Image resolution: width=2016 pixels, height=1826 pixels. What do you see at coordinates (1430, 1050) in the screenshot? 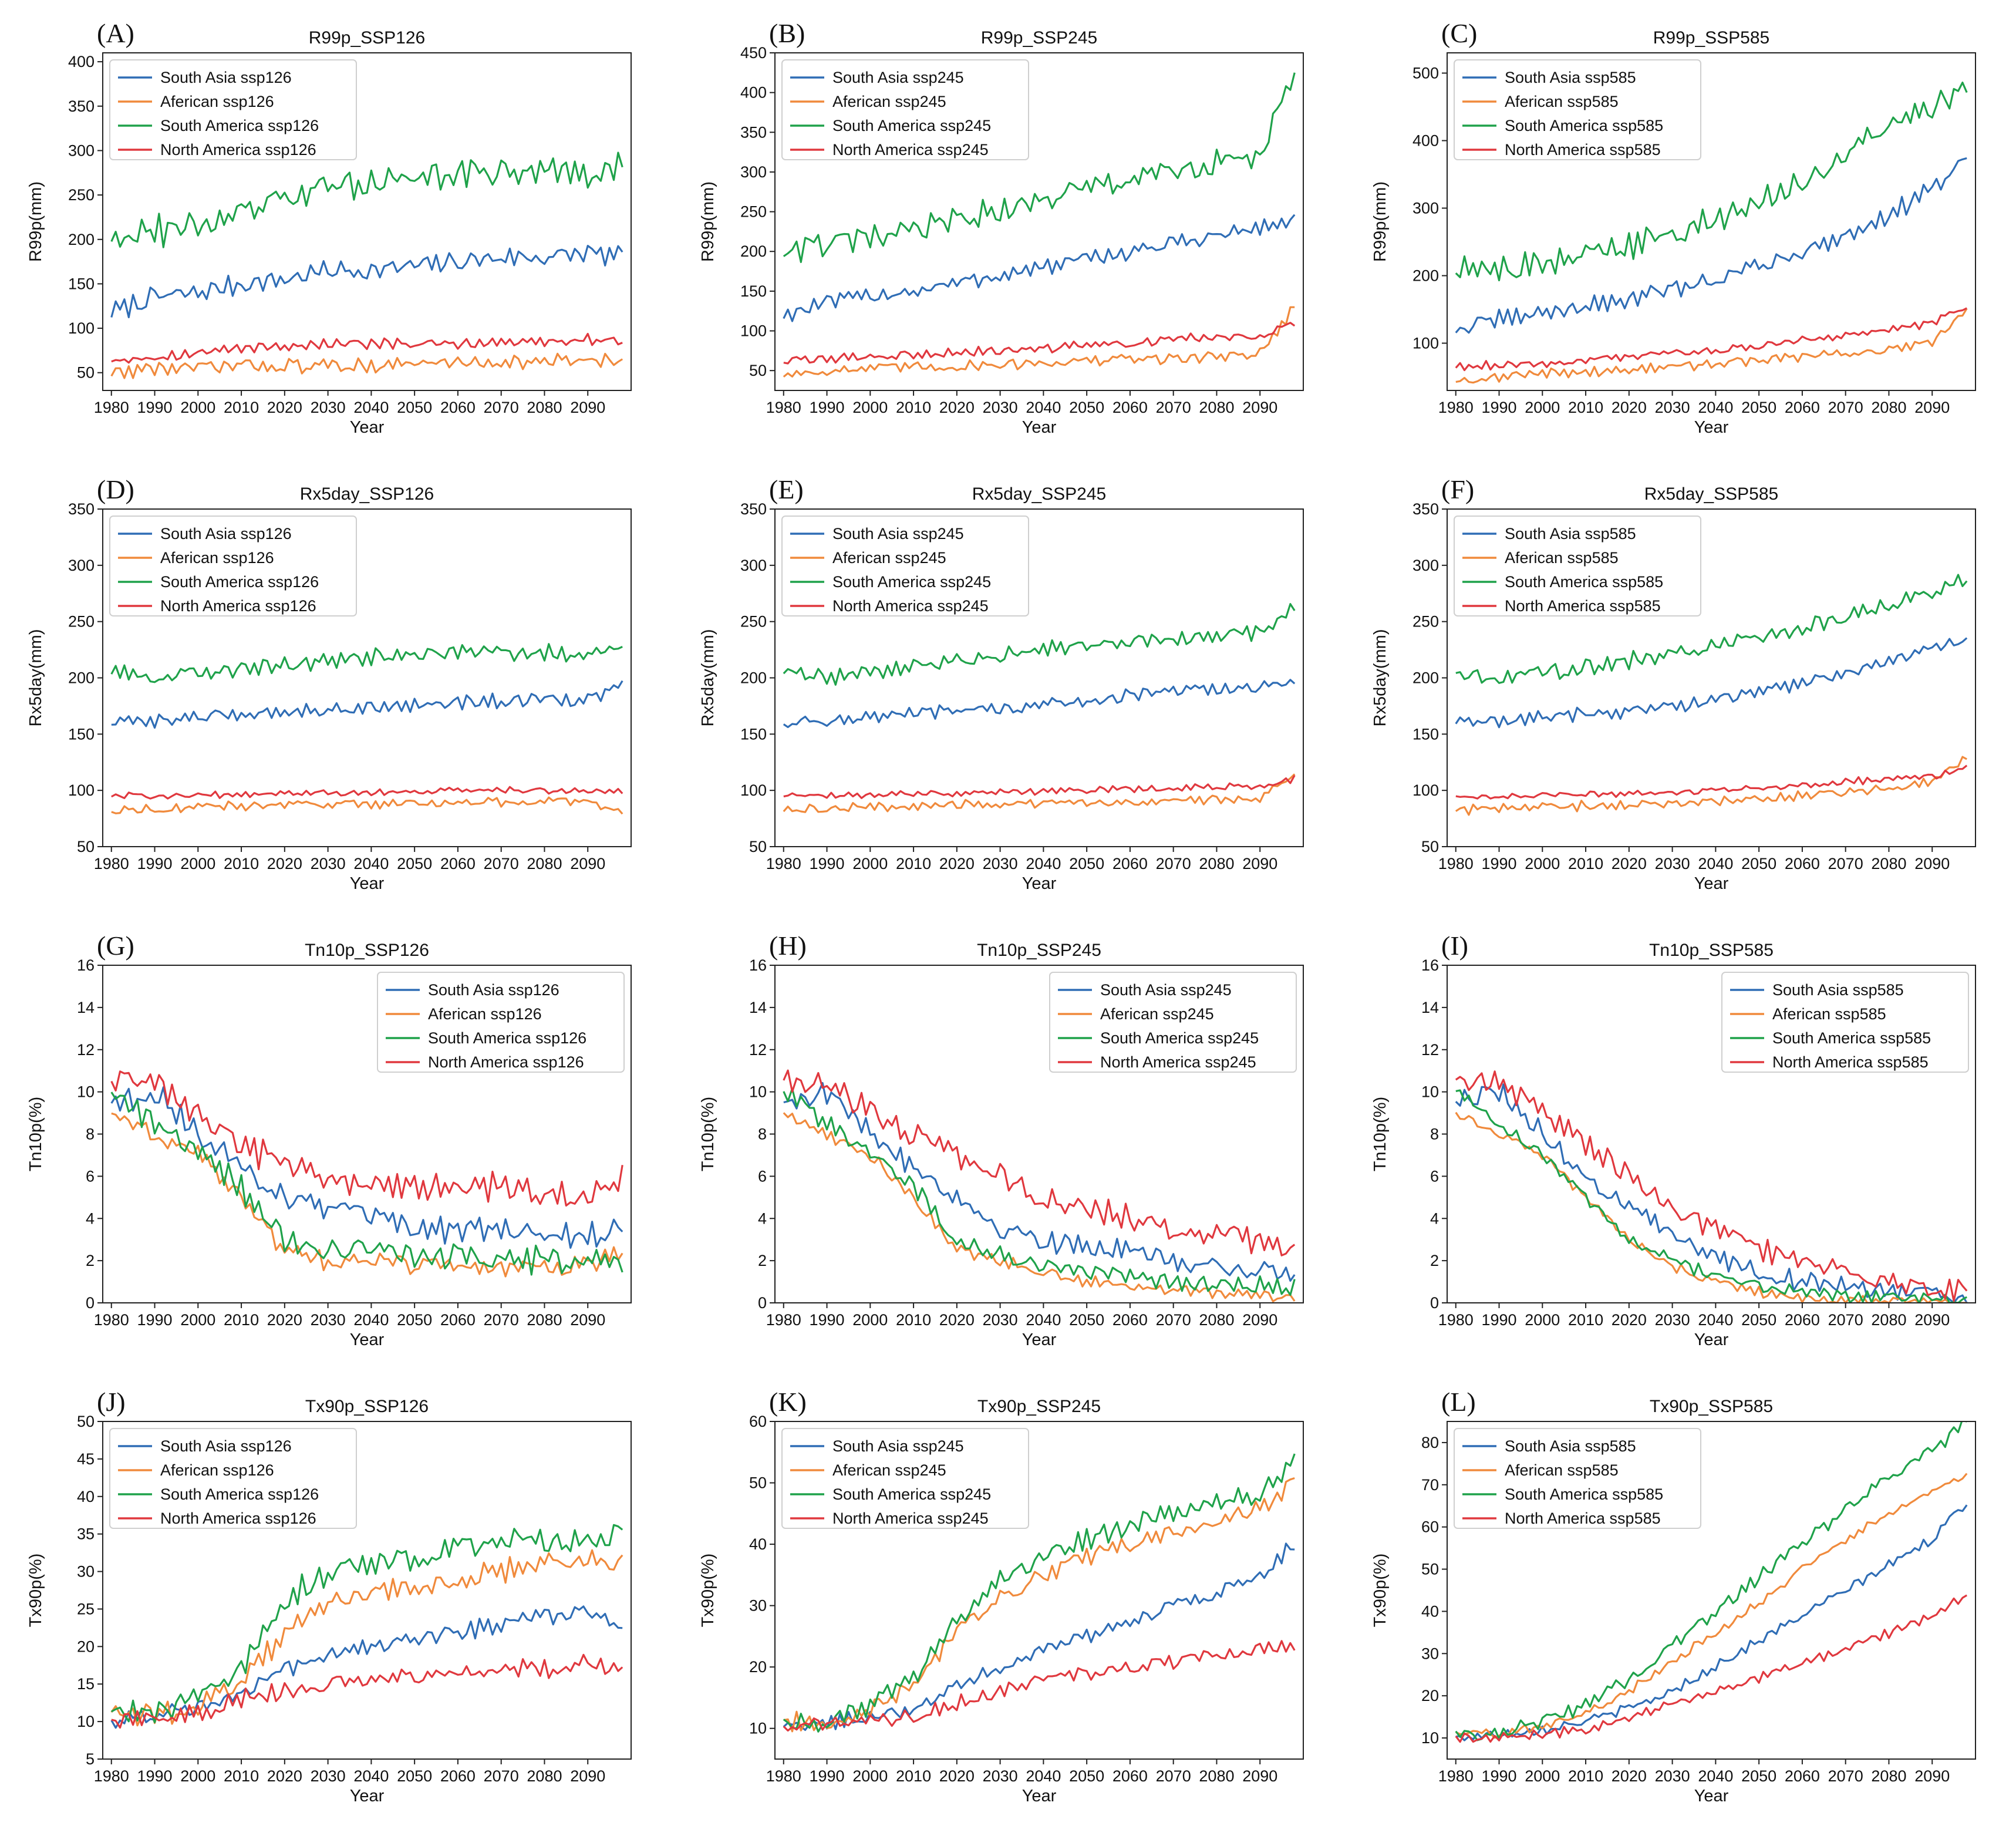
I see `y-tick-label: 12` at bounding box center [1430, 1050].